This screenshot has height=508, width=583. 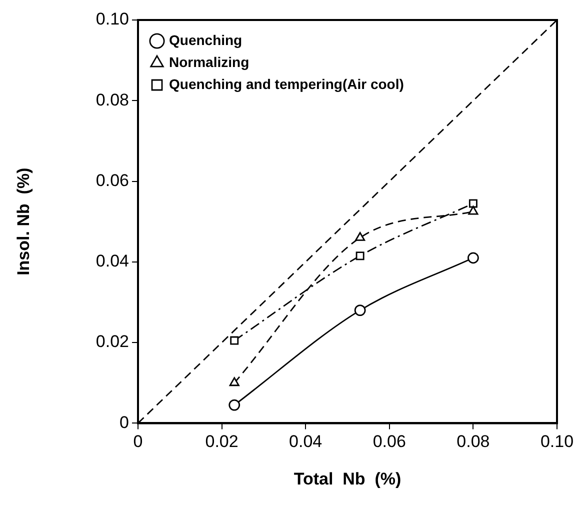 I want to click on x-tick-label: 0.08, so click(x=473, y=442).